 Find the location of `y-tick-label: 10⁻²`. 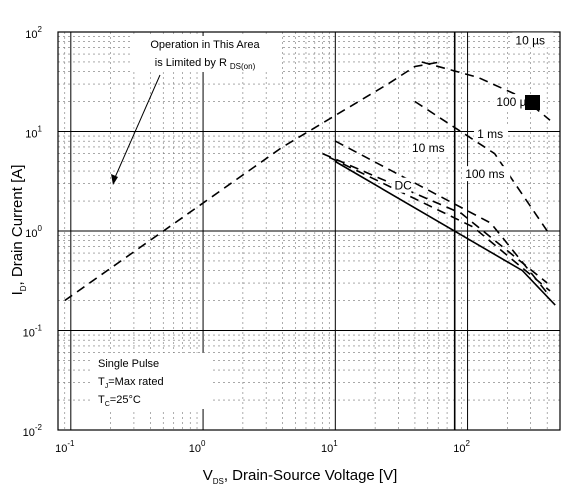

y-tick-label: 10⁻² is located at coordinates (33, 431).